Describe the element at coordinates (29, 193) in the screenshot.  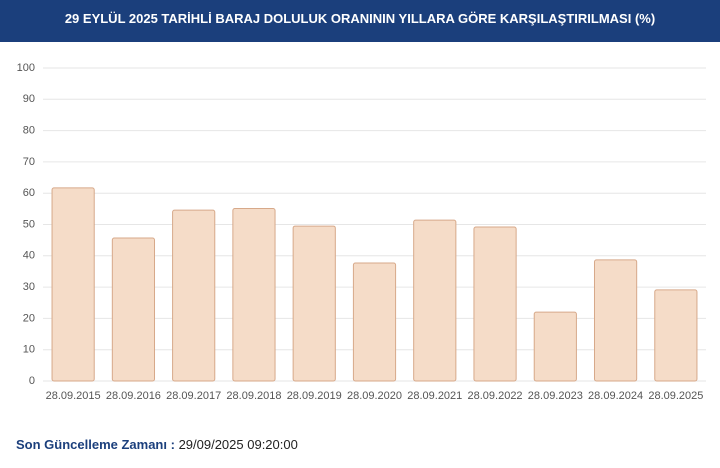
I see `y-tick-label: 60` at that location.